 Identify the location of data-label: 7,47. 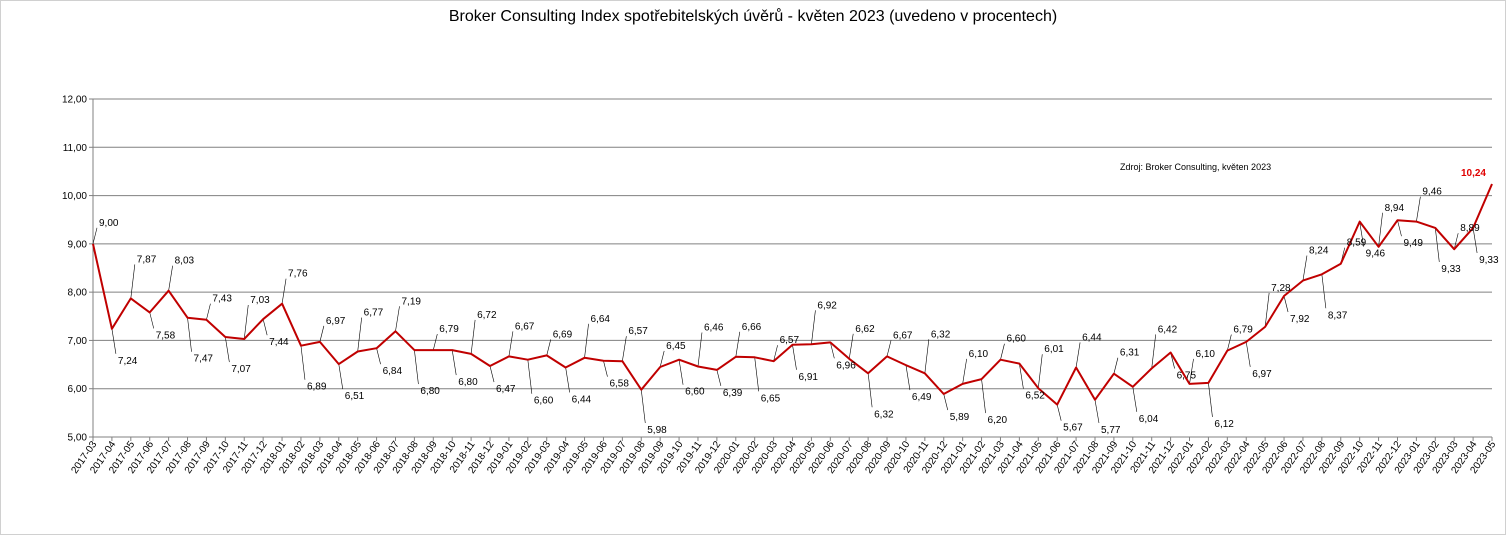
(204, 359).